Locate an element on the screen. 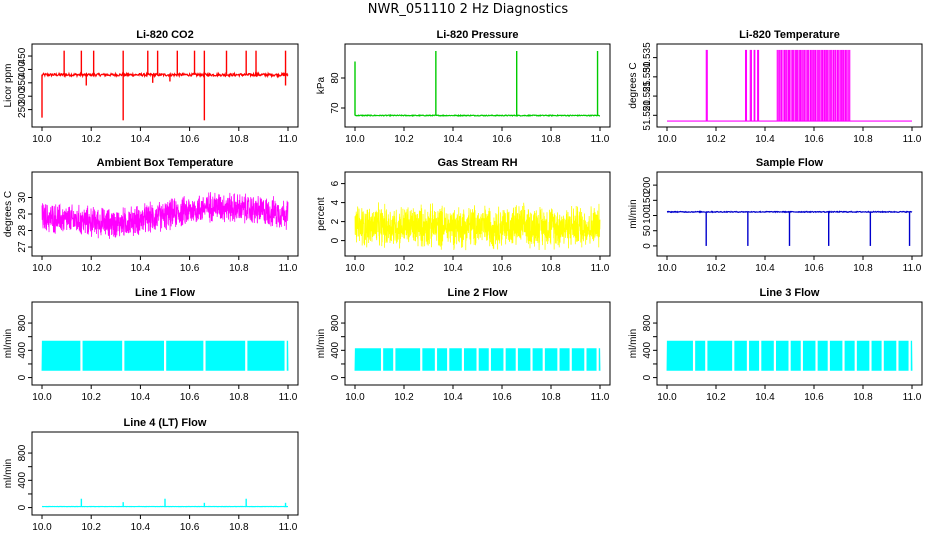 The height and width of the screenshot is (540, 936). panel-title: Line 4 (LT) Flow is located at coordinates (165, 423).